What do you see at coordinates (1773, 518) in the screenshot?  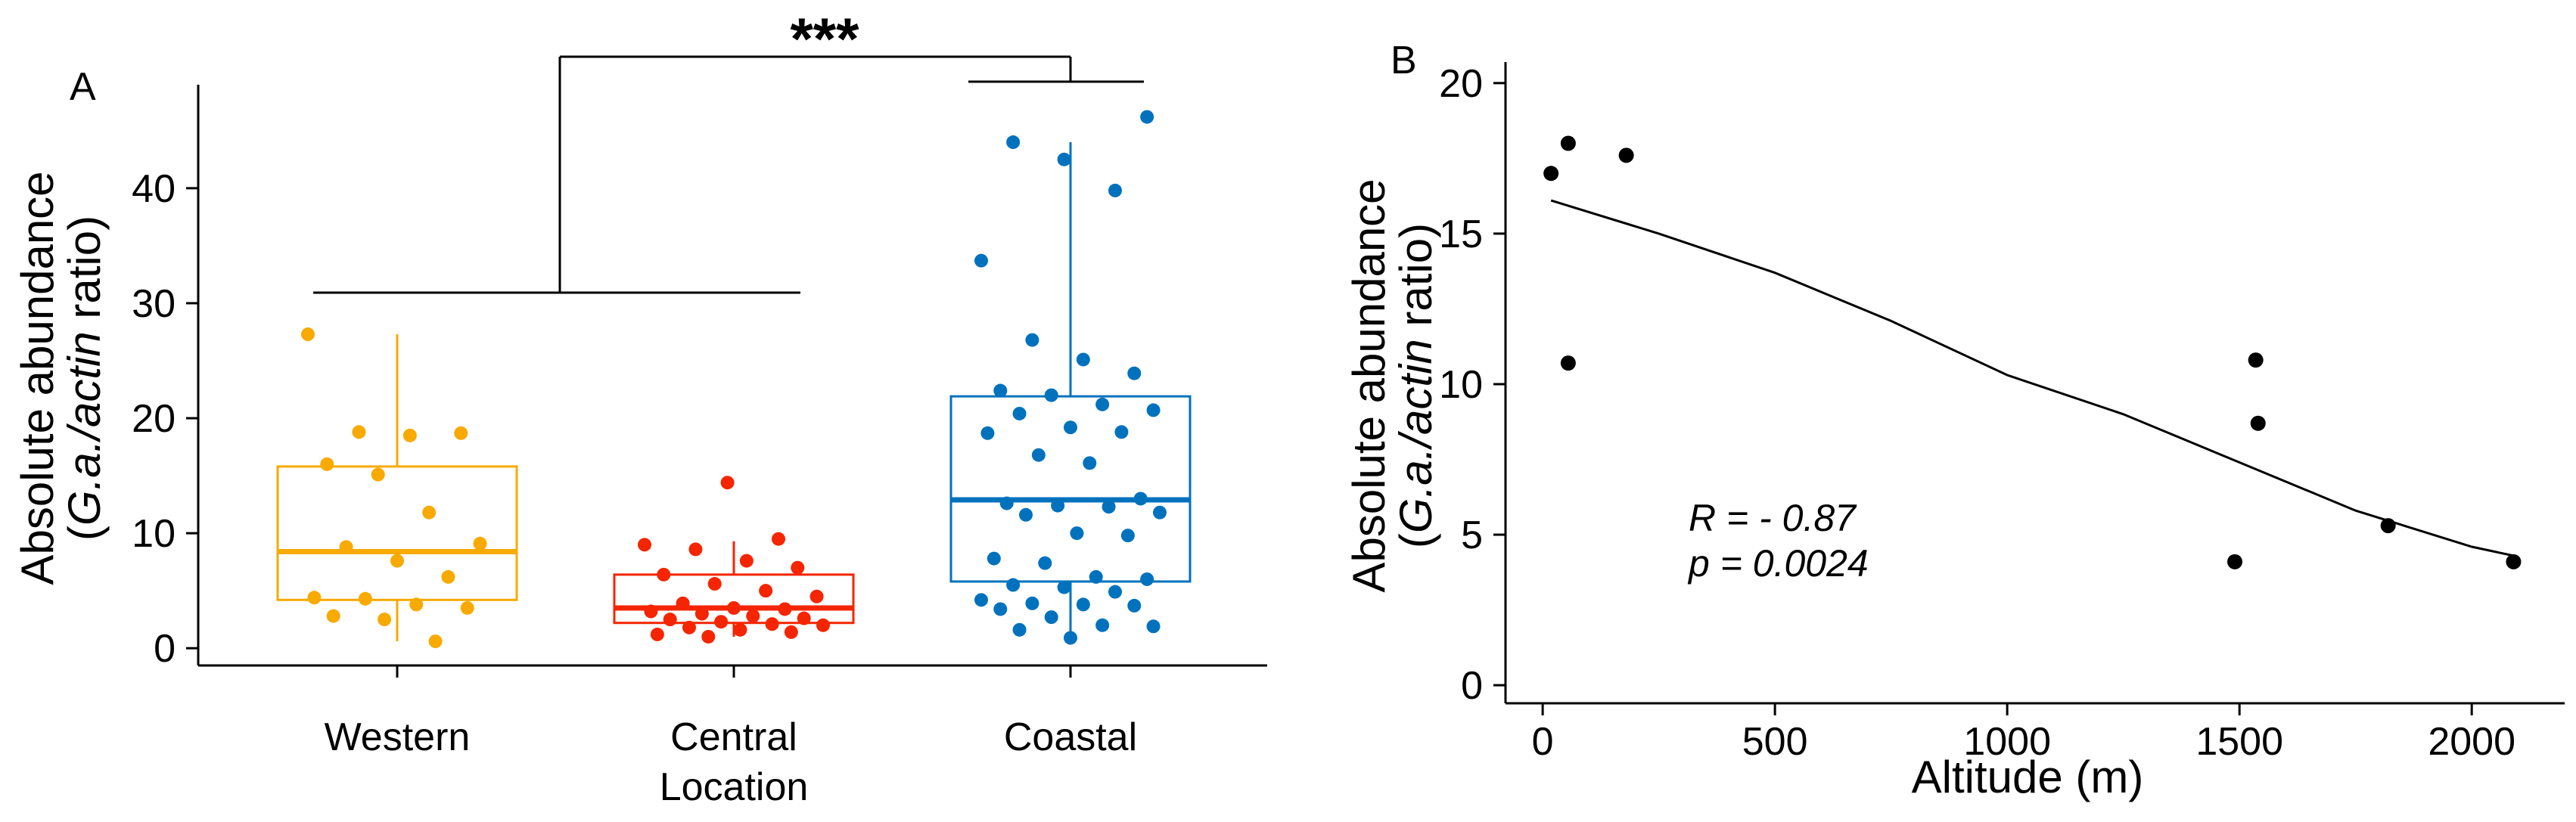 I see `correlation-r: R = - 0.87` at bounding box center [1773, 518].